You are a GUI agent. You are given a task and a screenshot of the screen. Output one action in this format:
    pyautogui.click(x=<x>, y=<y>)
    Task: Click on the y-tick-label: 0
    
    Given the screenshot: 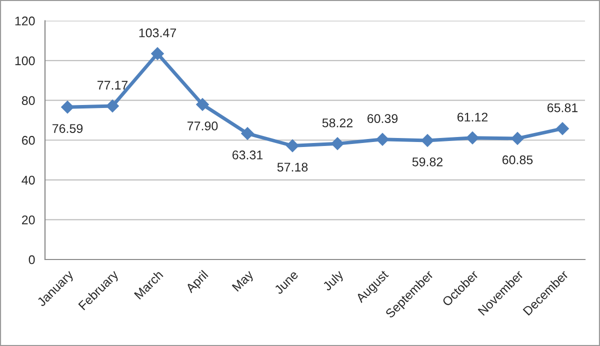 What is the action you would take?
    pyautogui.click(x=31, y=259)
    